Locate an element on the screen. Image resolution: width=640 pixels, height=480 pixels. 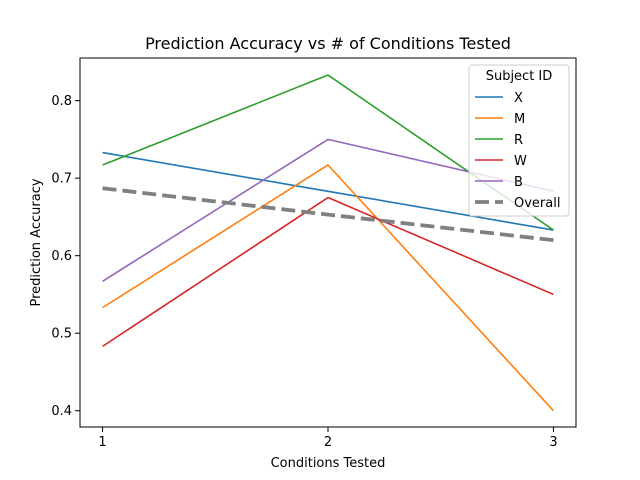
legend-label-x: X is located at coordinates (518, 98).